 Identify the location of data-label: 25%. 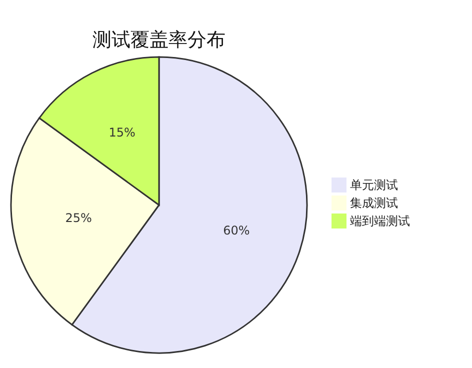
(78, 217).